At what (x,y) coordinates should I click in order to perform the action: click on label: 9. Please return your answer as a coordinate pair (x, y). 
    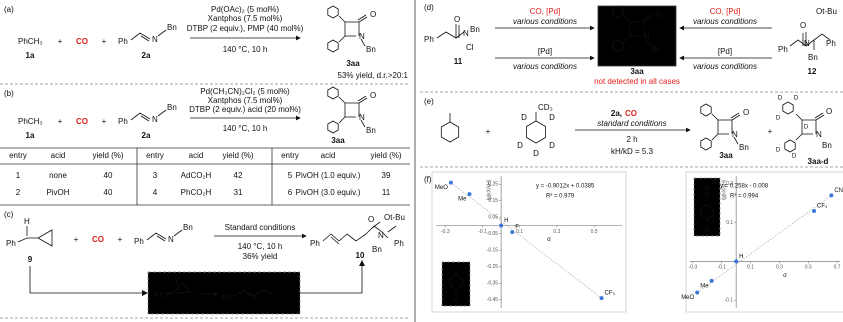
    Looking at the image, I should click on (30, 259).